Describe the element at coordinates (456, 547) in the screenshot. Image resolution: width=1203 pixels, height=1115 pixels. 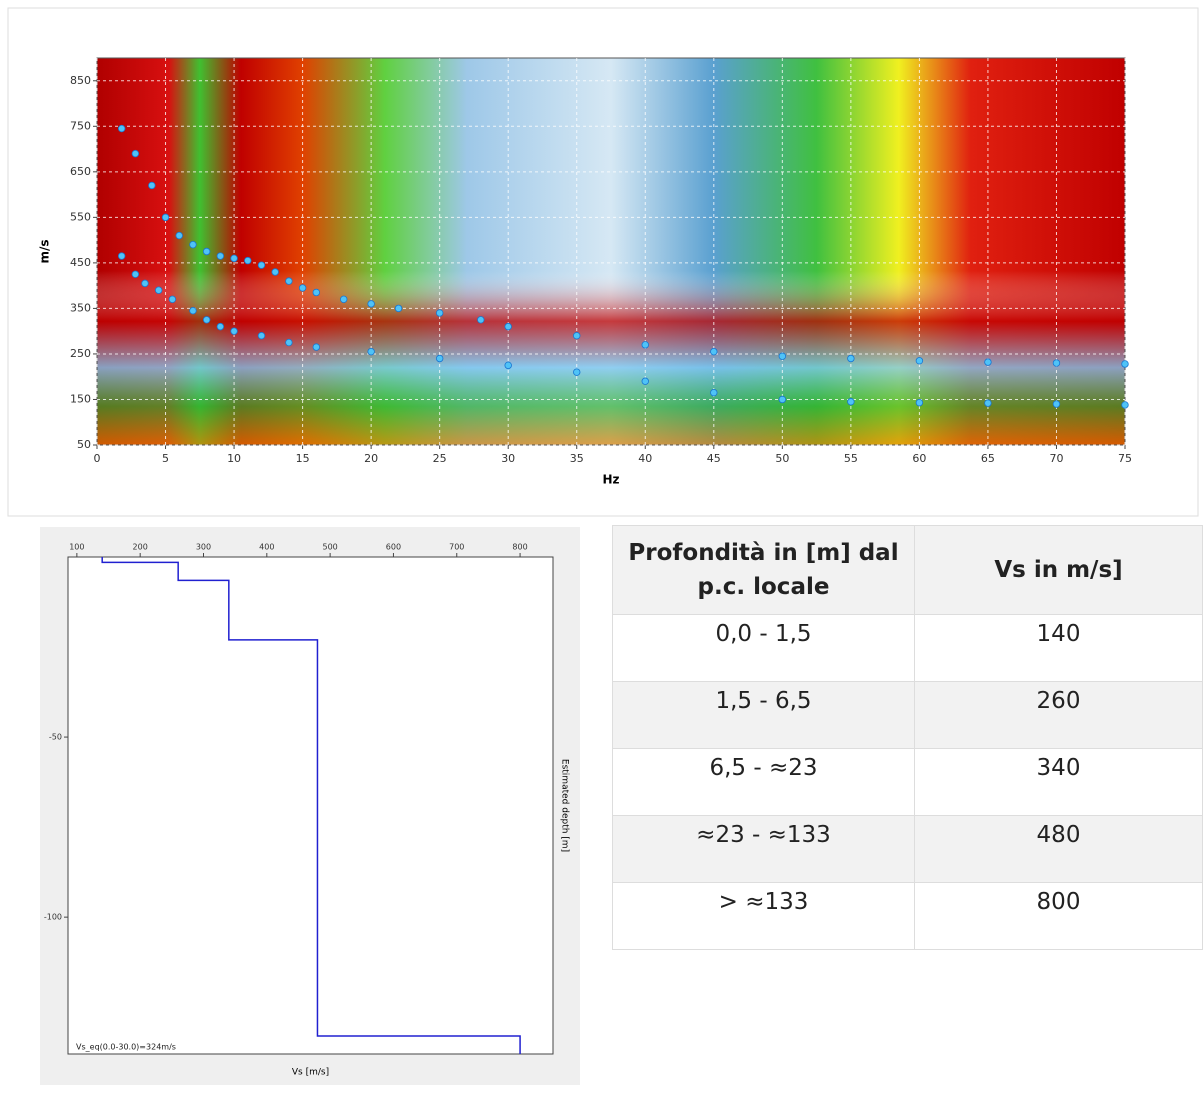
I see `x-tick-label: 700` at that location.